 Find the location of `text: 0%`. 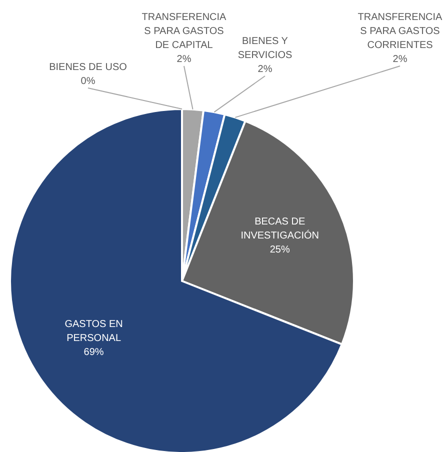

text: 0% is located at coordinates (88, 81).